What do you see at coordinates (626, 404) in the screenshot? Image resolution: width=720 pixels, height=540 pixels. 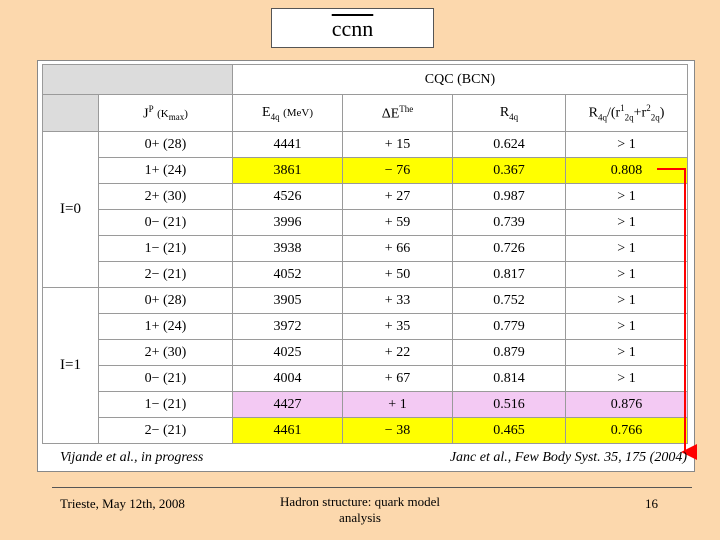 I see `ratio-cell: 0.876` at bounding box center [626, 404].